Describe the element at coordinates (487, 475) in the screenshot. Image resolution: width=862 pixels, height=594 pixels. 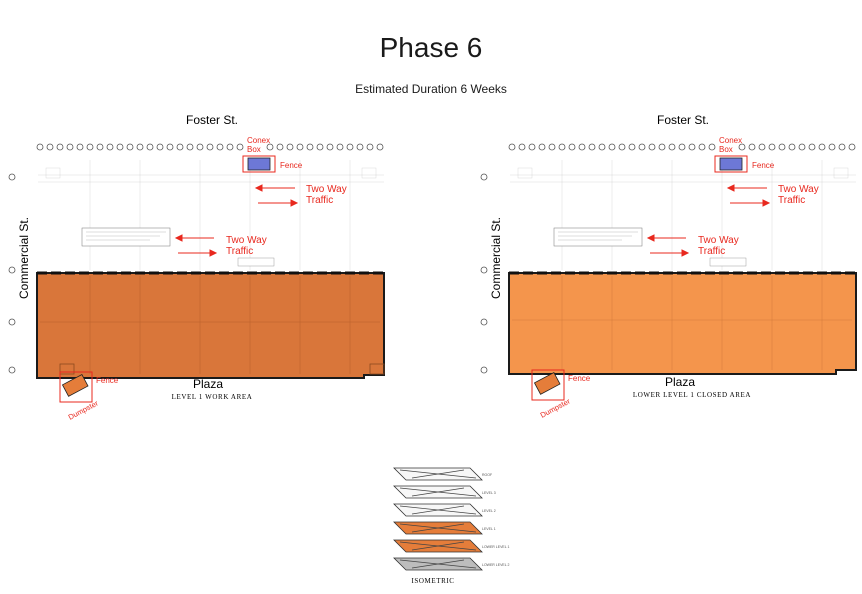
I see `isometric-level-label: ROOF` at that location.